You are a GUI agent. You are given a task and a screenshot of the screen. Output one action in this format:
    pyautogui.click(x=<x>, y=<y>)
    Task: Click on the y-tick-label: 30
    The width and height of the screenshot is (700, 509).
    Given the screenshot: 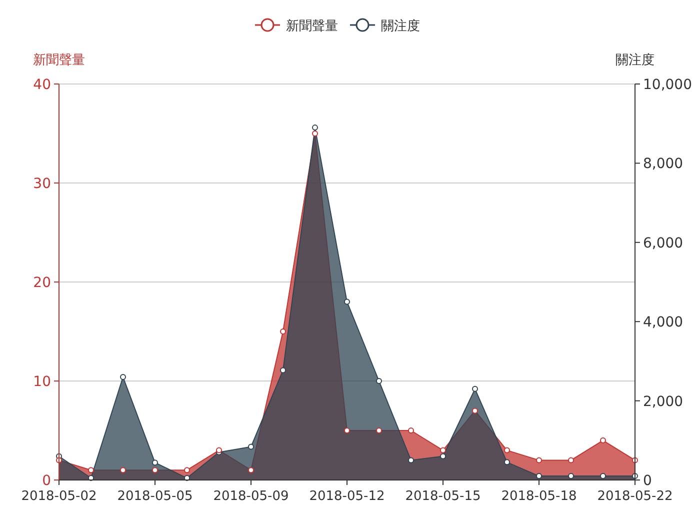 What is the action you would take?
    pyautogui.click(x=42, y=184)
    